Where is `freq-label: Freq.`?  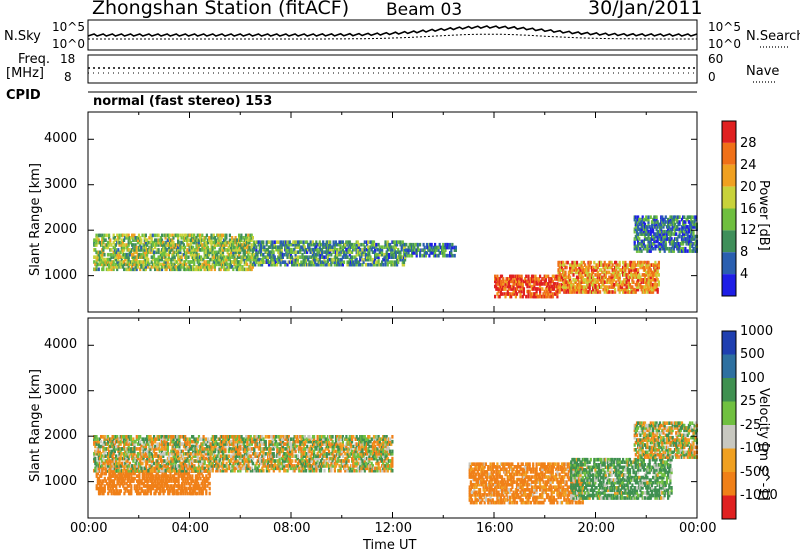
freq-label: Freq. is located at coordinates (34, 59).